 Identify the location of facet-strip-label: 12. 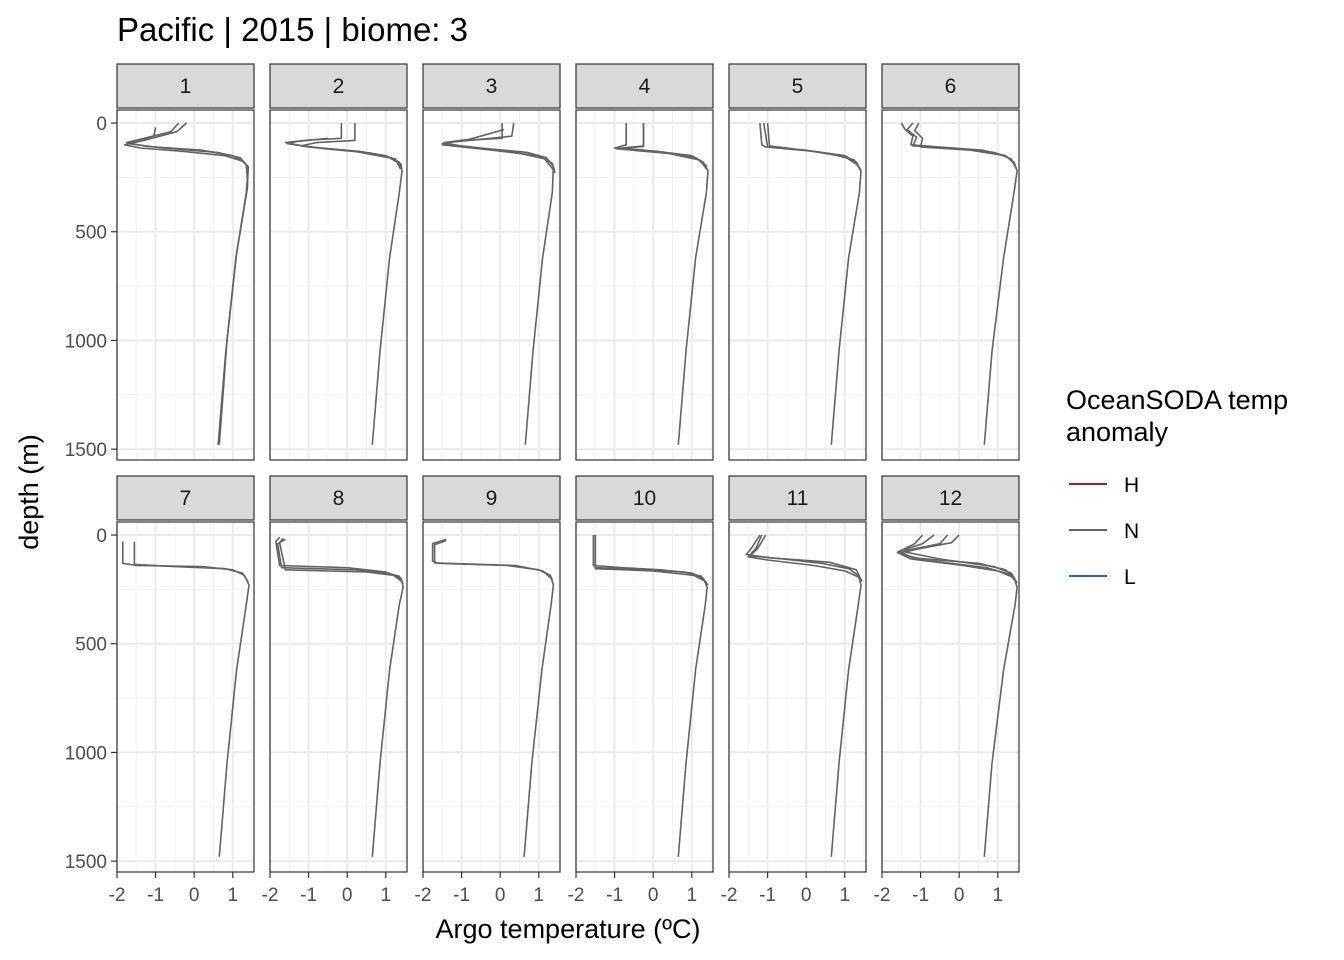
(950, 498).